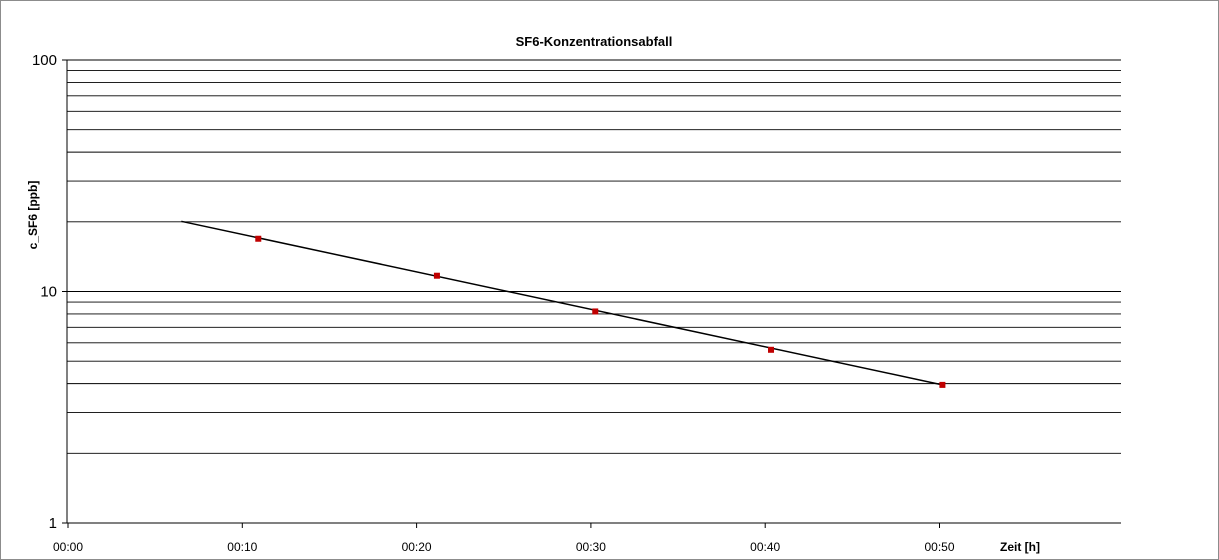  Describe the element at coordinates (417, 547) in the screenshot. I see `x-tick-label: 00:20` at that location.